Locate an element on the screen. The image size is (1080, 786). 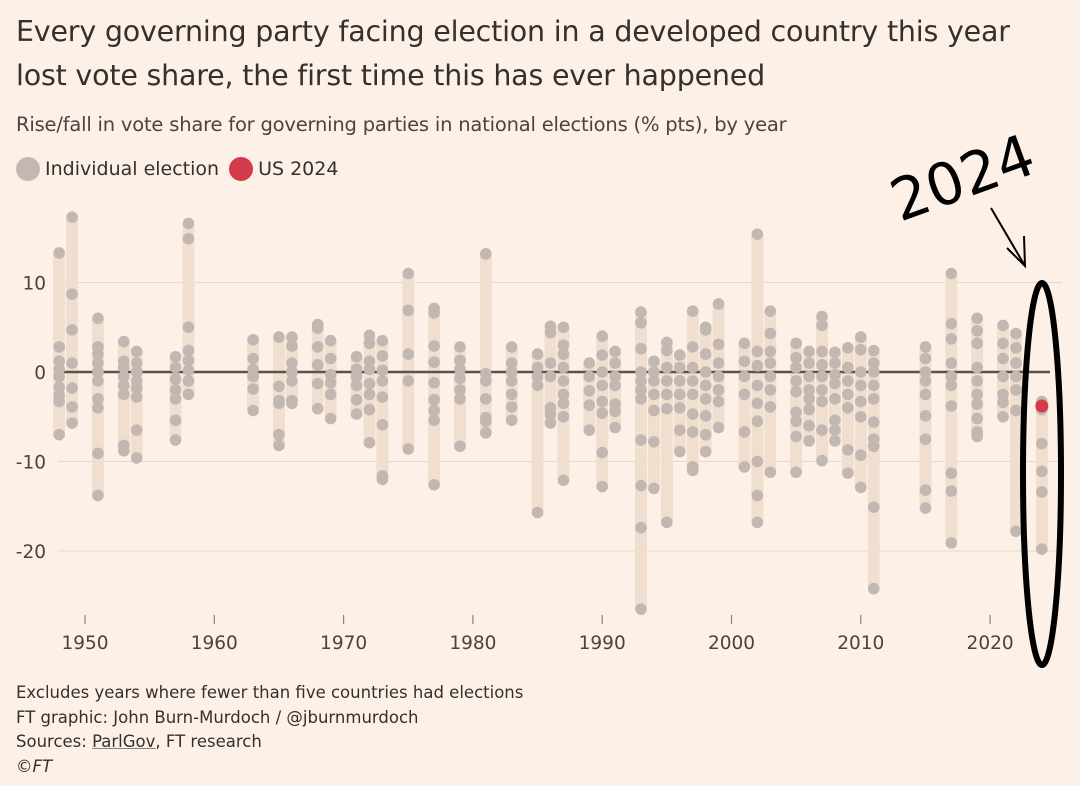
election-point-2002 is located at coordinates (757, 421).